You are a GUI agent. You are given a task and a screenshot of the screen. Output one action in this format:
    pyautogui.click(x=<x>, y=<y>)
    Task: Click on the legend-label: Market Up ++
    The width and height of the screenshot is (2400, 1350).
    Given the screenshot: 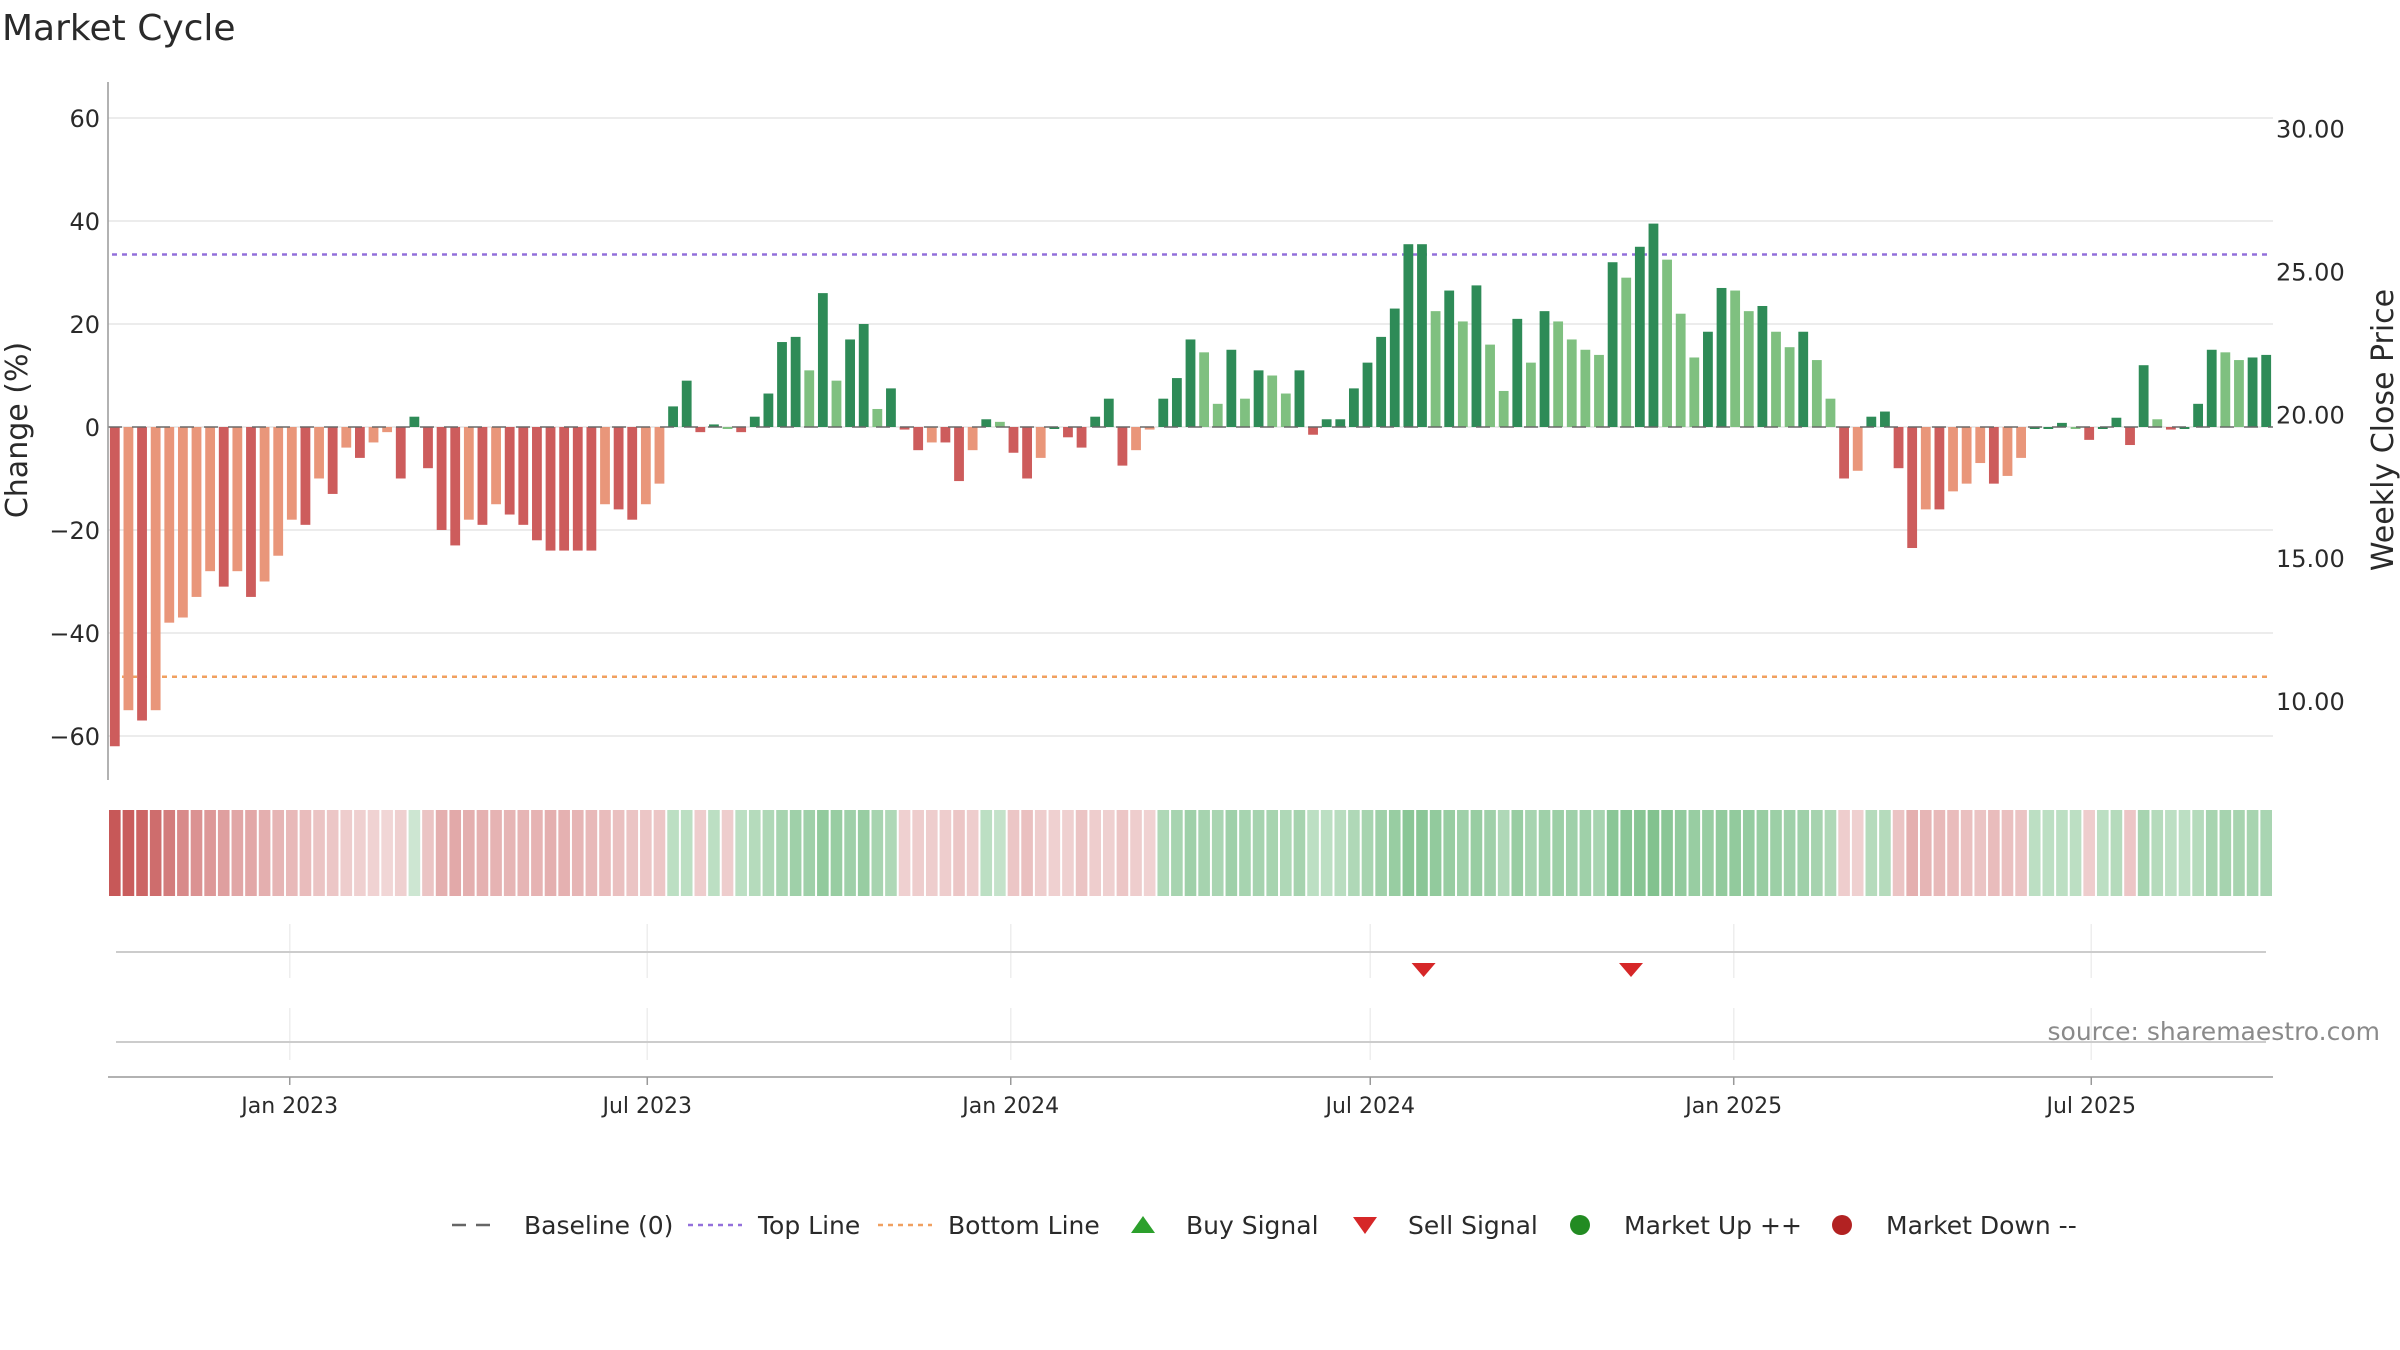 What is the action you would take?
    pyautogui.click(x=1713, y=1225)
    